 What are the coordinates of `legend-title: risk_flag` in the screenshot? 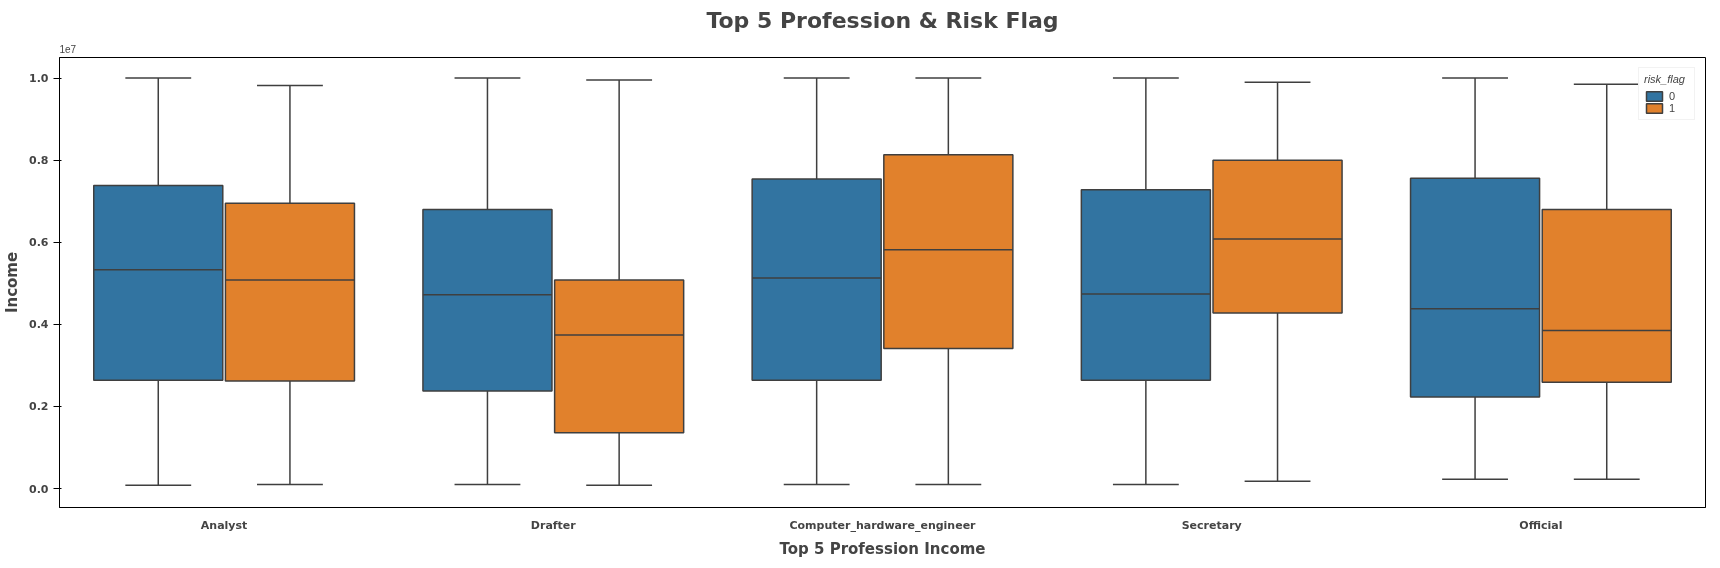 It's located at (1665, 79).